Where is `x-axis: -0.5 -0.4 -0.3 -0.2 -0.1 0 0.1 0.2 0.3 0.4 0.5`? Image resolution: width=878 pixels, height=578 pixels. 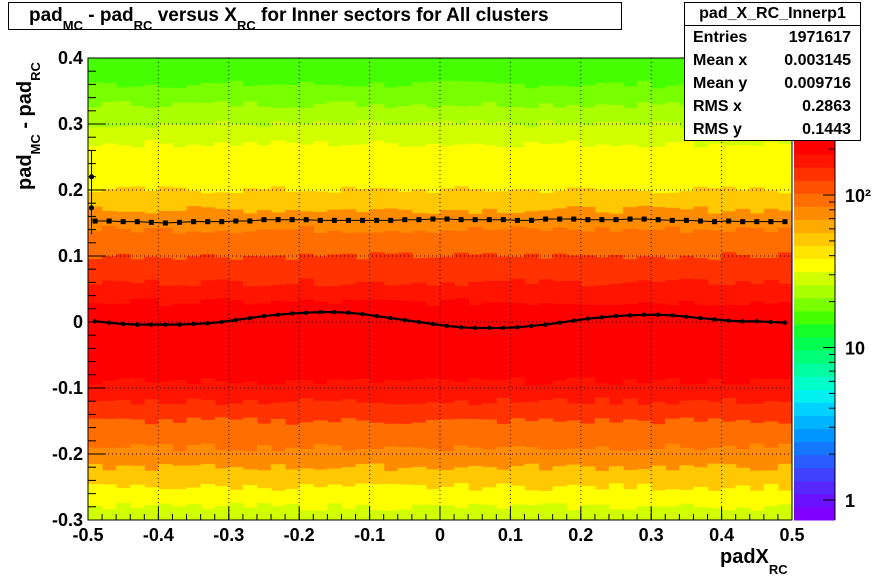
x-axis: -0.5 -0.4 -0.3 -0.2 -0.1 0 0.1 0.2 0.3 0.4 0.5 is located at coordinates (438, 526).